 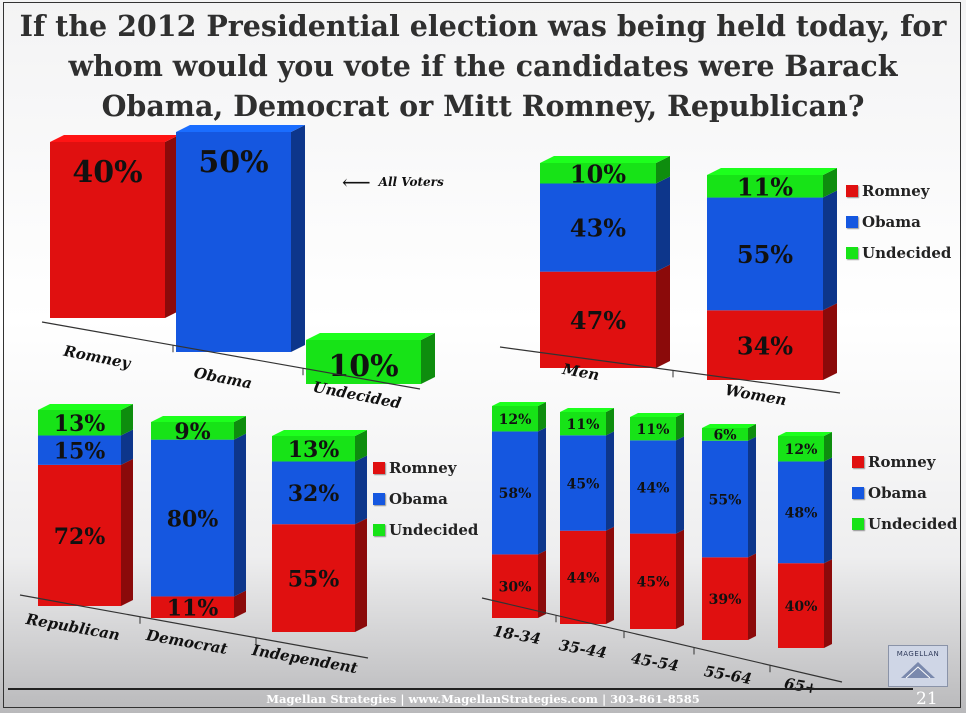 I want to click on category-label: 35-44, so click(x=583, y=649).